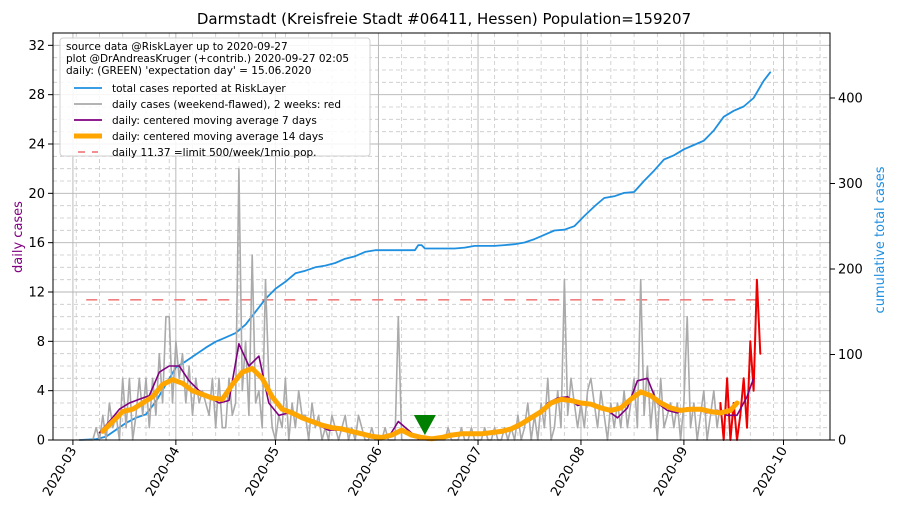  I want to click on legend-box, so click(215, 97).